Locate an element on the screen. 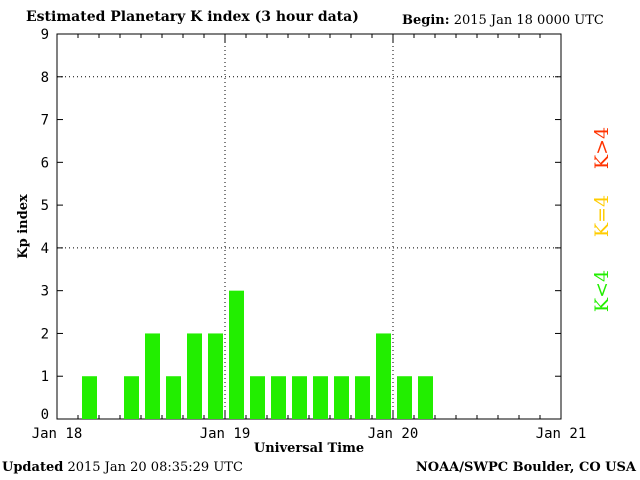 This screenshot has width=640, height=480. updated-timestamp: Updated 2015 Jan 20 08:35:29 UTC is located at coordinates (122, 467).